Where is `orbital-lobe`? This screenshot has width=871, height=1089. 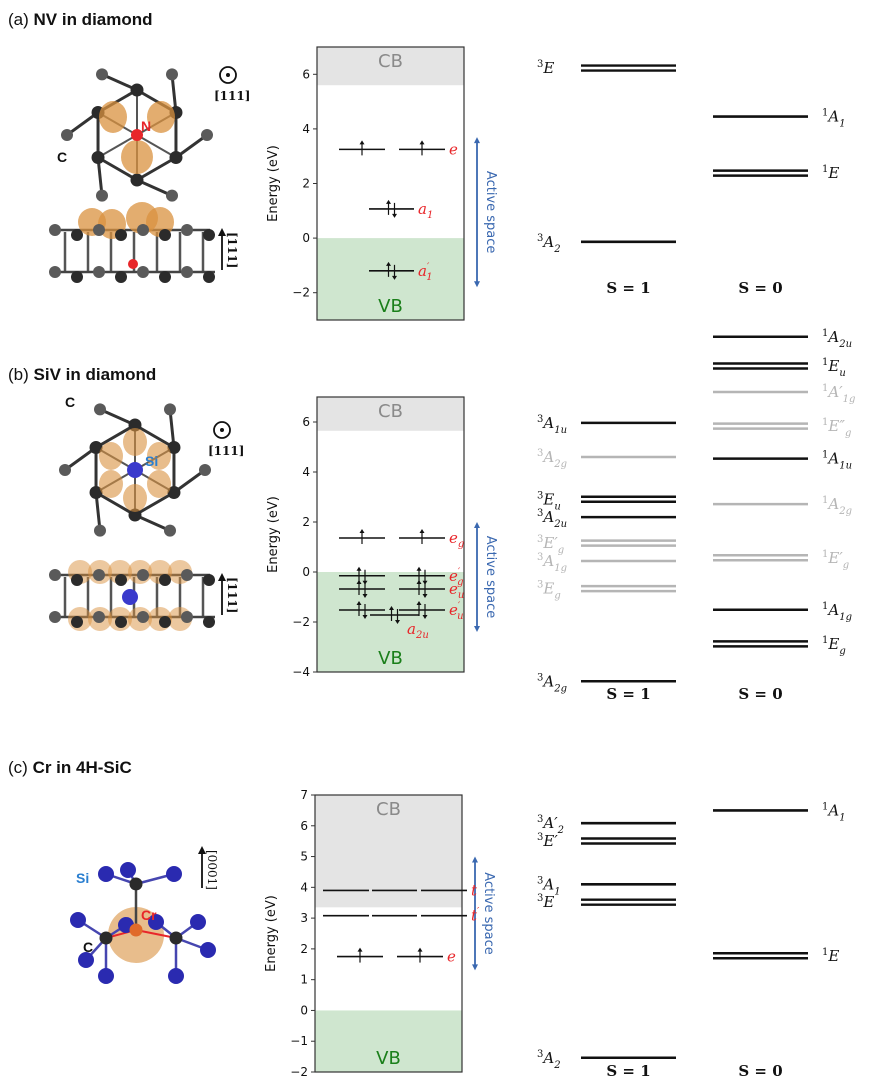 orbital-lobe is located at coordinates (135, 498).